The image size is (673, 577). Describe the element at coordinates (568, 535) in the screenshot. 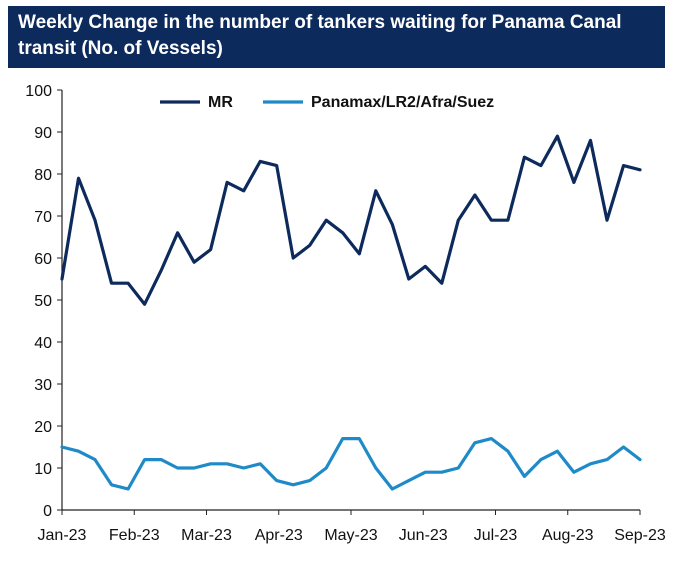

I see `x-tick-label: Aug-23` at that location.